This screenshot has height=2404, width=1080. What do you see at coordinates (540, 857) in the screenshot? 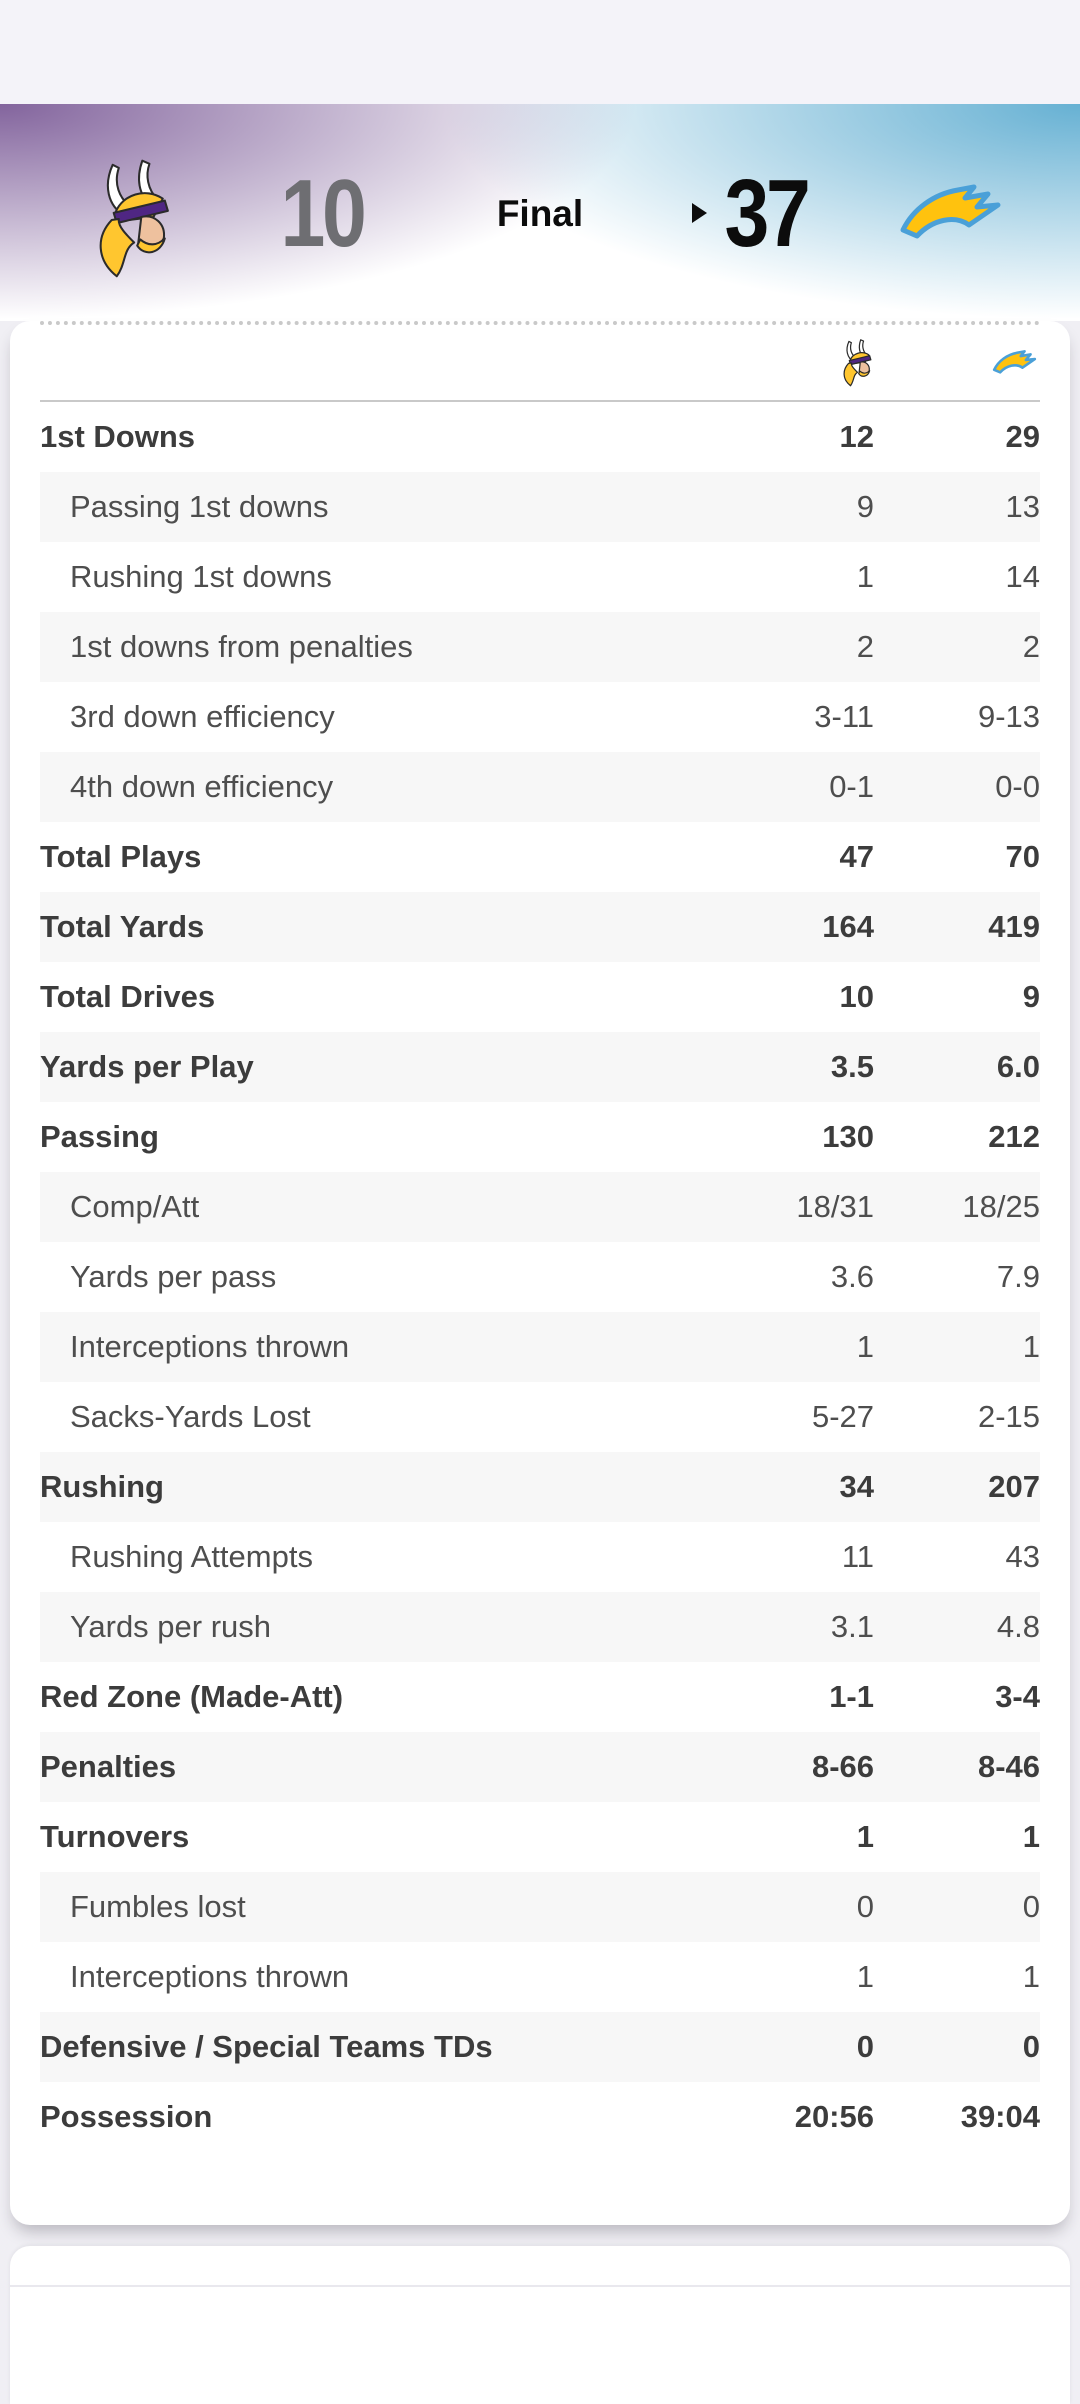
I see `stat-row: Total Plays 47 70` at bounding box center [540, 857].